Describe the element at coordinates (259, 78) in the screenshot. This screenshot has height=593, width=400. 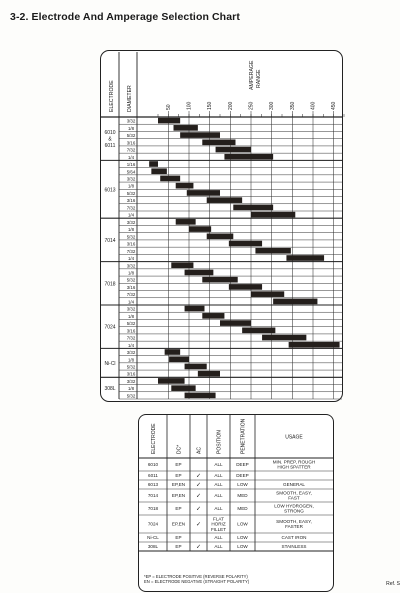
I see `amperage-header: RANGE` at that location.